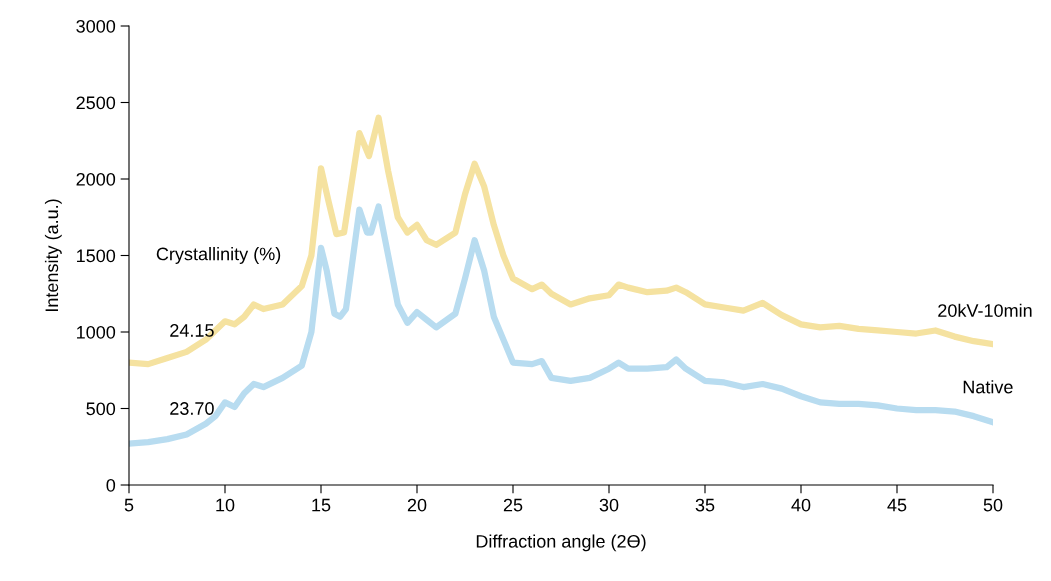 The width and height of the screenshot is (1051, 581). I want to click on y-tick-label: 3000, so click(96, 26).